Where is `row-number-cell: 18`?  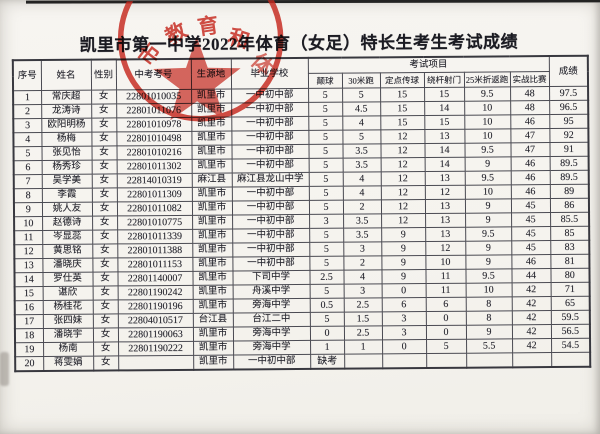 row-number-cell: 18 is located at coordinates (29, 335).